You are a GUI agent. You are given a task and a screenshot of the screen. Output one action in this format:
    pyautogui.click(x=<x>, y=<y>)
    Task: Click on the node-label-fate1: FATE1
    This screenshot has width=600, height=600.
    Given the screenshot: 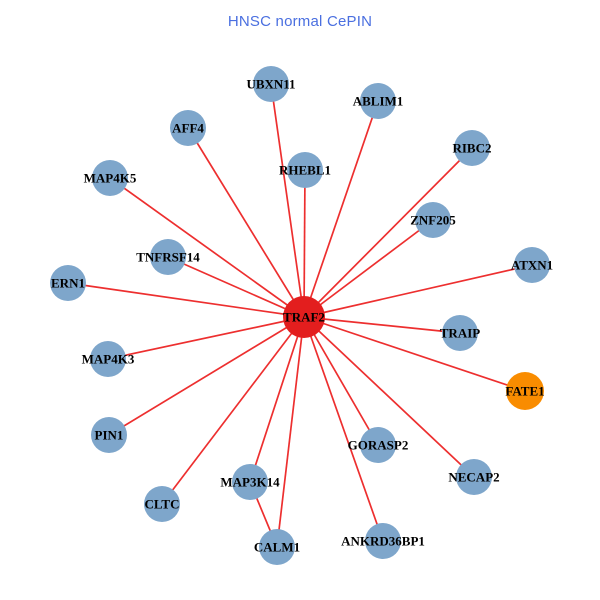 What is the action you would take?
    pyautogui.click(x=524, y=391)
    